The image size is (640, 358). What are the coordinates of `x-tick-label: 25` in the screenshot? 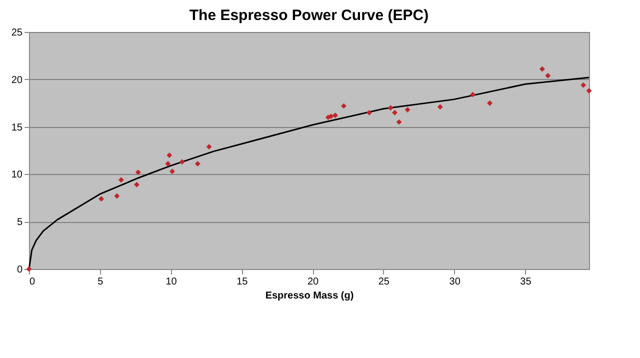 It's located at (384, 282).